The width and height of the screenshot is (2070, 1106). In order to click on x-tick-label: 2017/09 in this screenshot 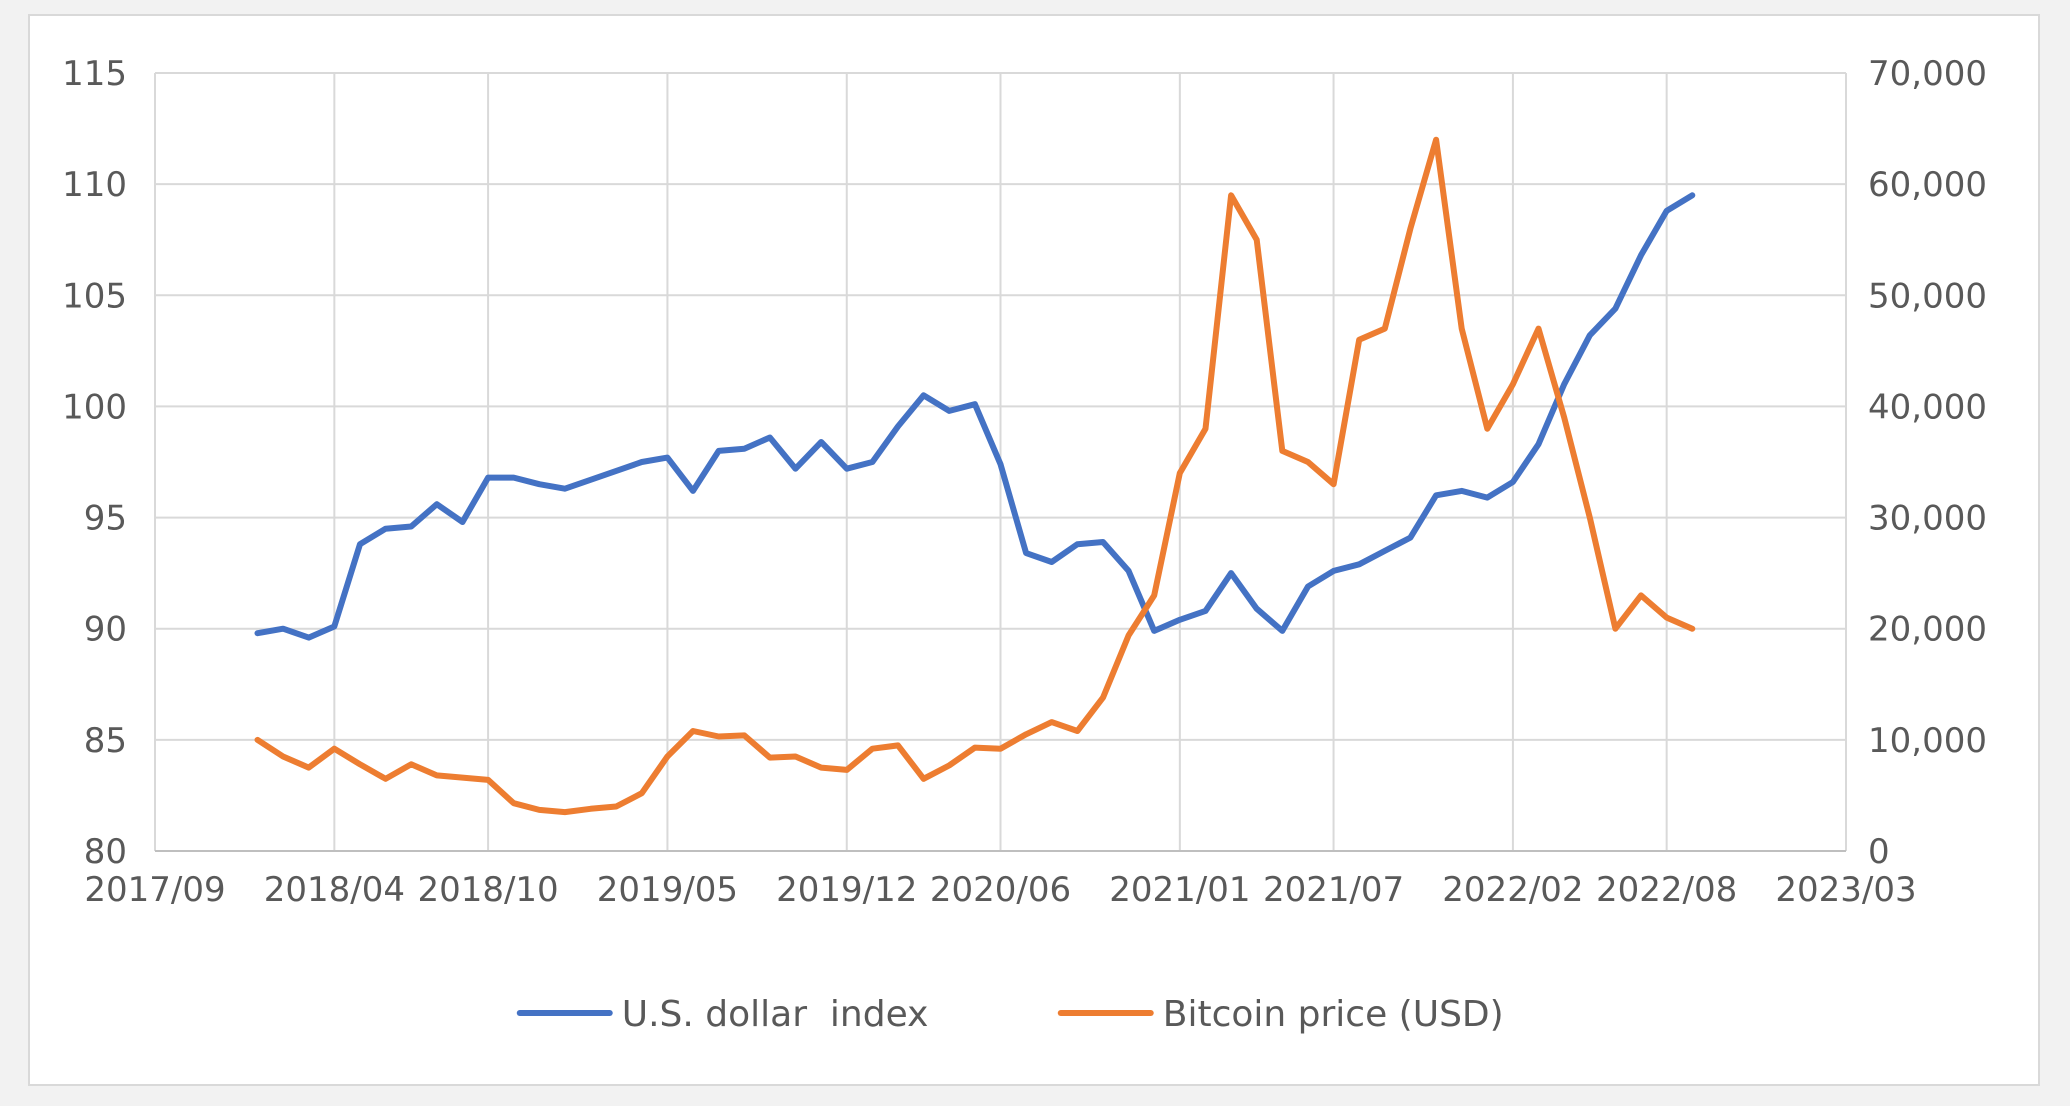, I will do `click(154, 890)`.